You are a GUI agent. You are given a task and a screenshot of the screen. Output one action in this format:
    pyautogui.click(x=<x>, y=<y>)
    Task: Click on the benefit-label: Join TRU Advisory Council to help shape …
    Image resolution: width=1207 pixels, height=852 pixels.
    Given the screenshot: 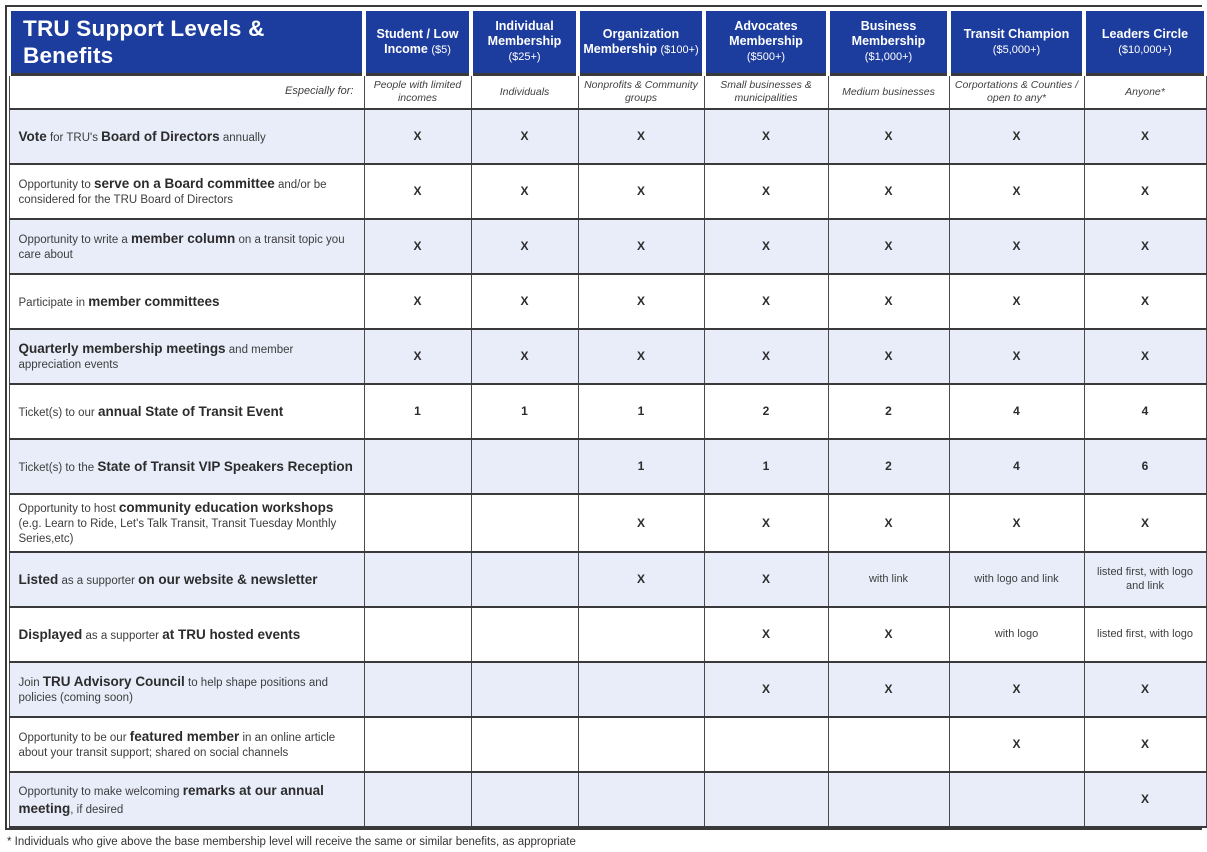 What is the action you would take?
    pyautogui.click(x=186, y=690)
    